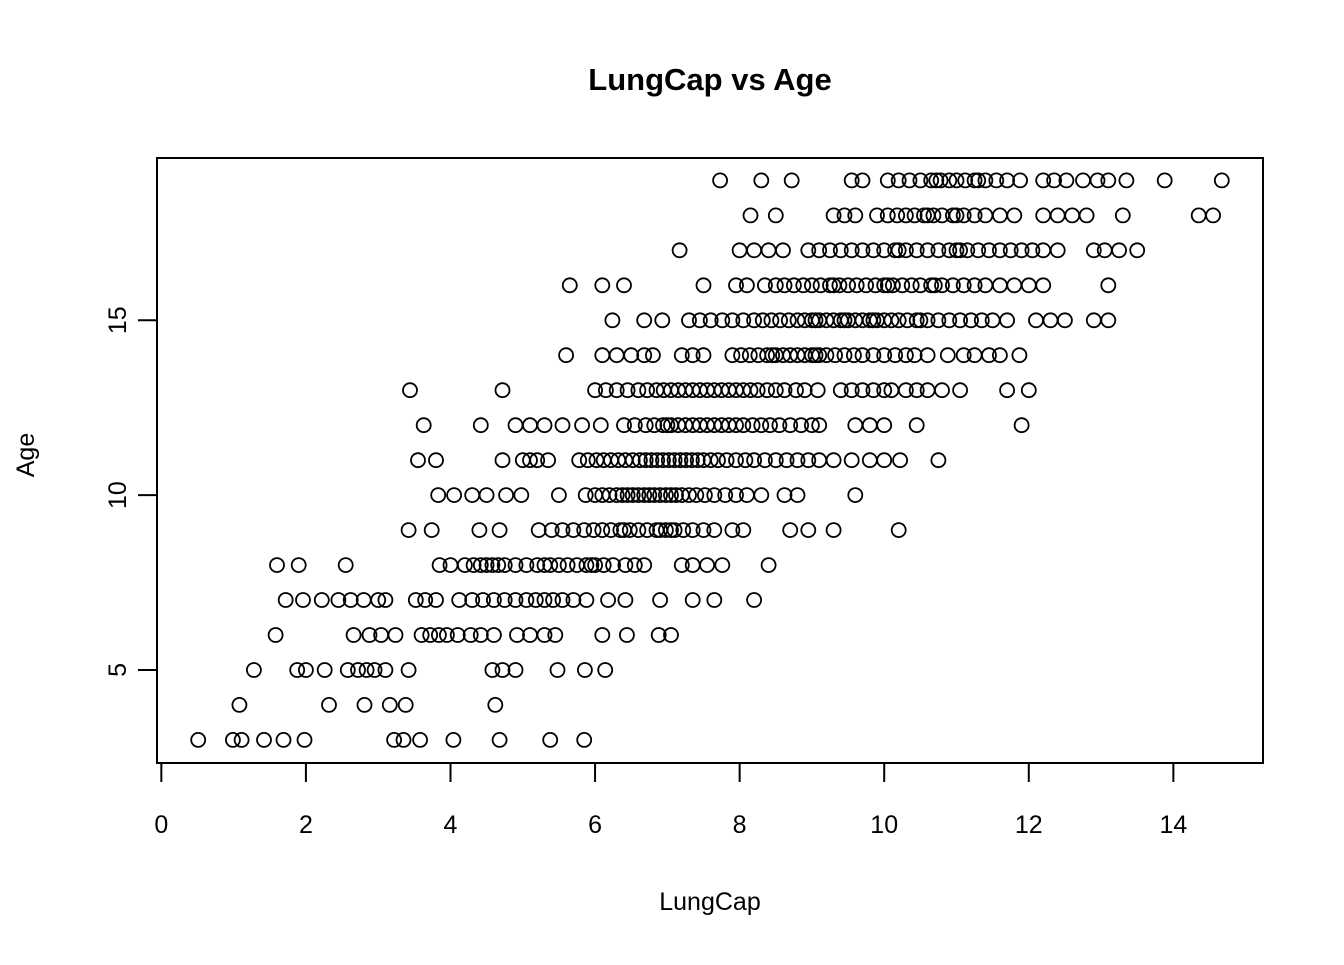  What do you see at coordinates (26, 455) in the screenshot?
I see `y-axis-label: Age` at bounding box center [26, 455].